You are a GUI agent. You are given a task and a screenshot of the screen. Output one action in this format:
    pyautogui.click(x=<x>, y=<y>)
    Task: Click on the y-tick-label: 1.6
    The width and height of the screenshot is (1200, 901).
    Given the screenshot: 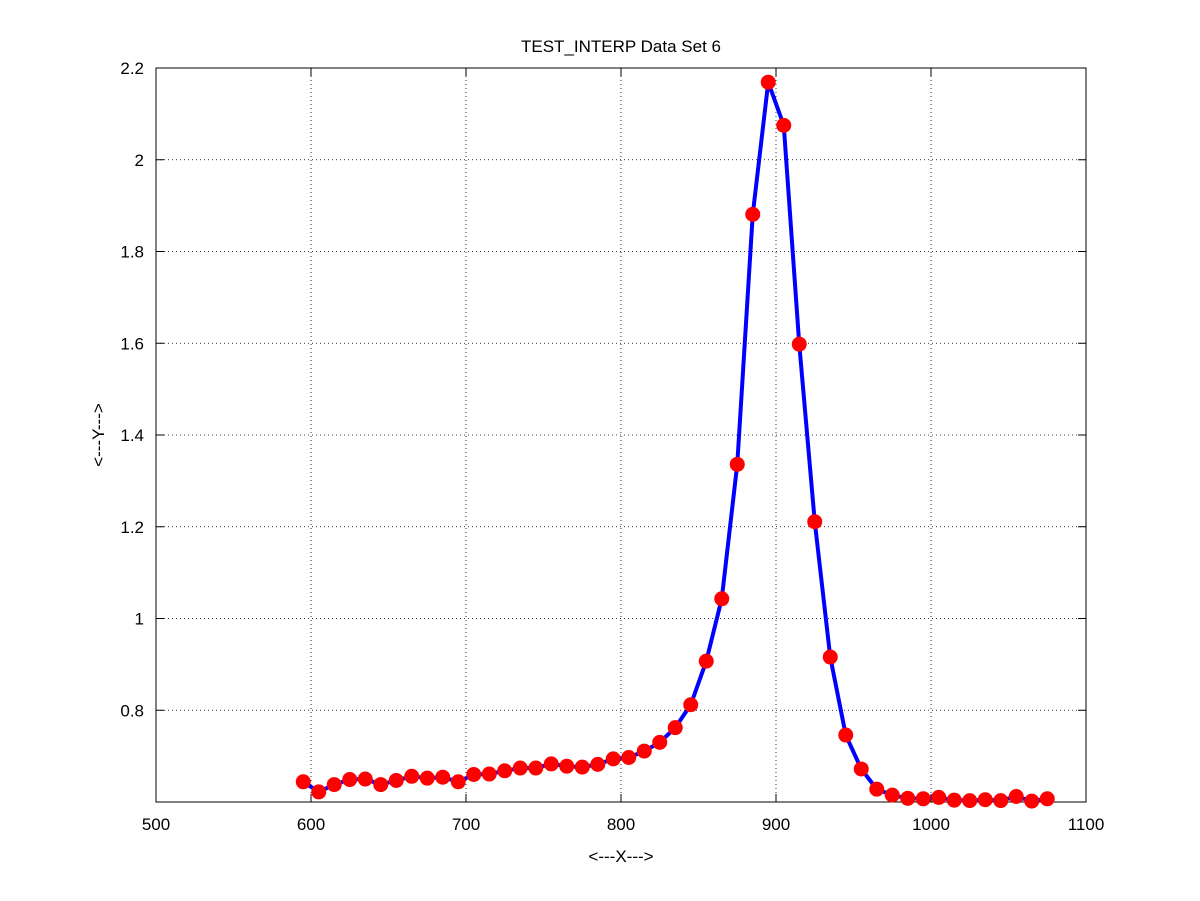 What is the action you would take?
    pyautogui.click(x=132, y=343)
    